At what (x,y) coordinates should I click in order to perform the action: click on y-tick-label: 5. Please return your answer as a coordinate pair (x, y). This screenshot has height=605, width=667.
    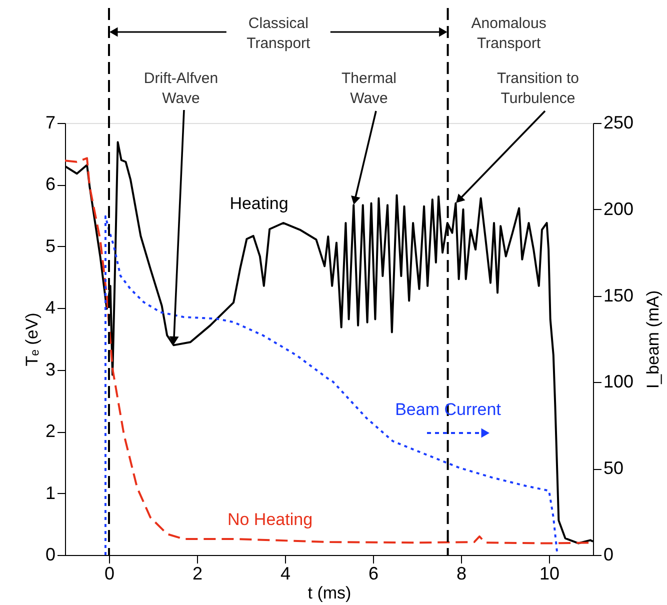
    Looking at the image, I should click on (50, 246).